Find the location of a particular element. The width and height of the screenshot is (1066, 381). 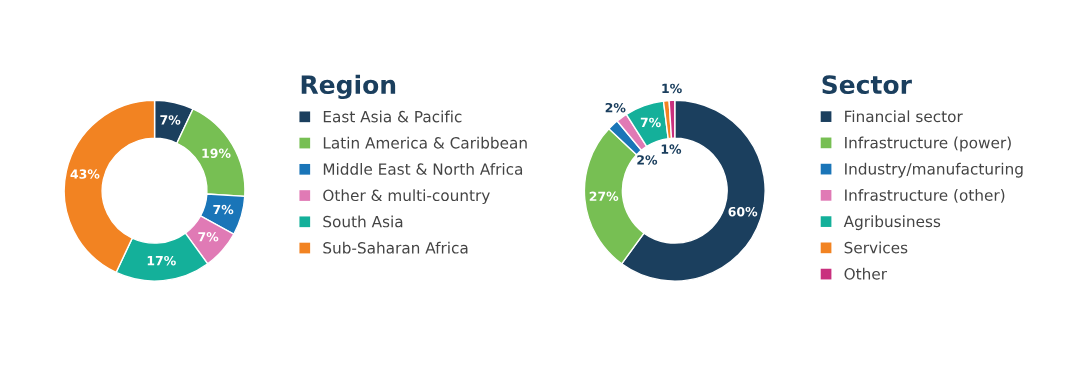

legend-label: Other & multi-country is located at coordinates (406, 197).